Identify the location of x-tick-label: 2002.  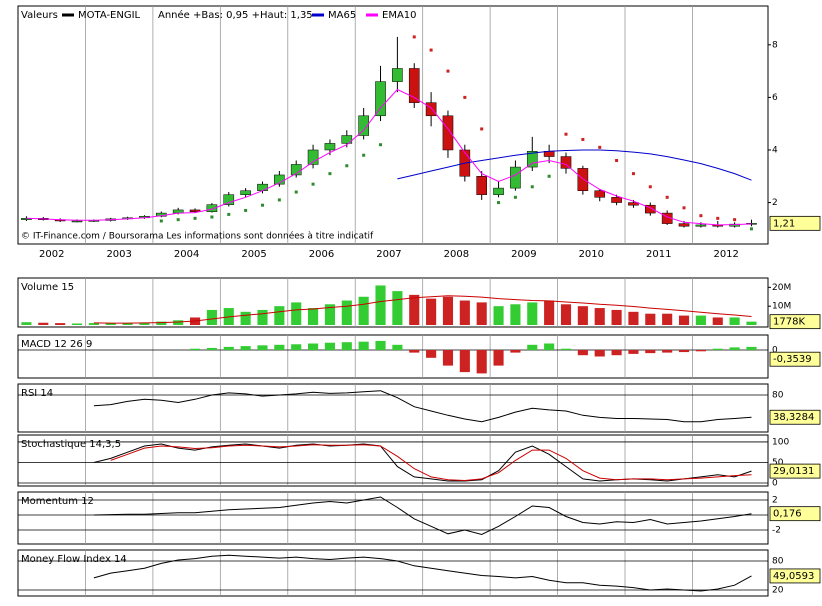
(51, 254).